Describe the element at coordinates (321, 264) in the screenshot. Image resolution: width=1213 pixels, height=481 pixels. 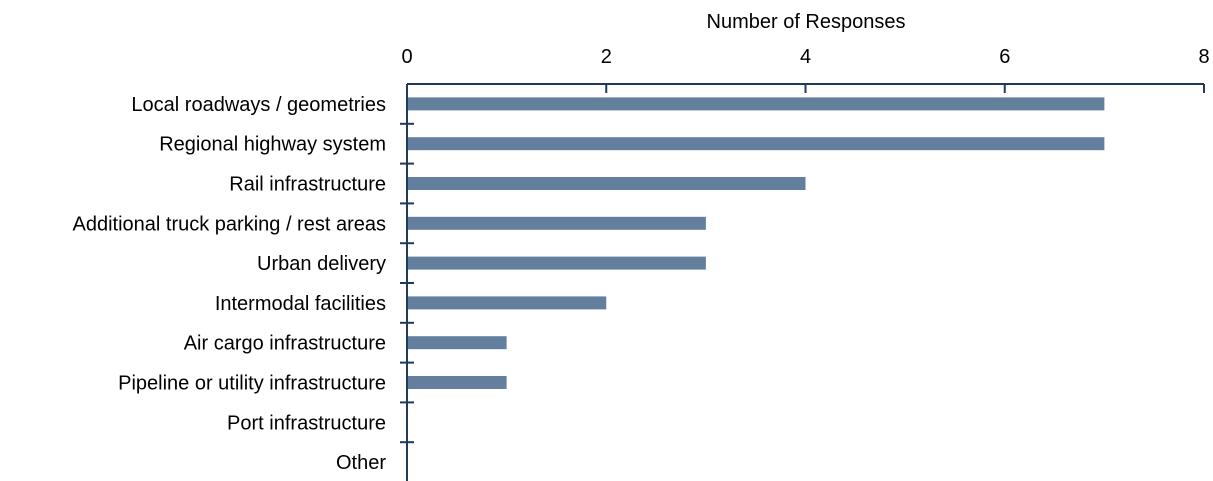
I see `category-label: Urban delivery` at that location.